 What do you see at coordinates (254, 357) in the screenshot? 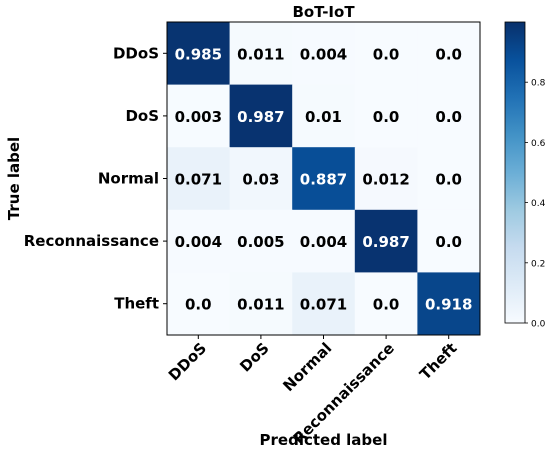
I see `x-tick-label: DoS` at bounding box center [254, 357].